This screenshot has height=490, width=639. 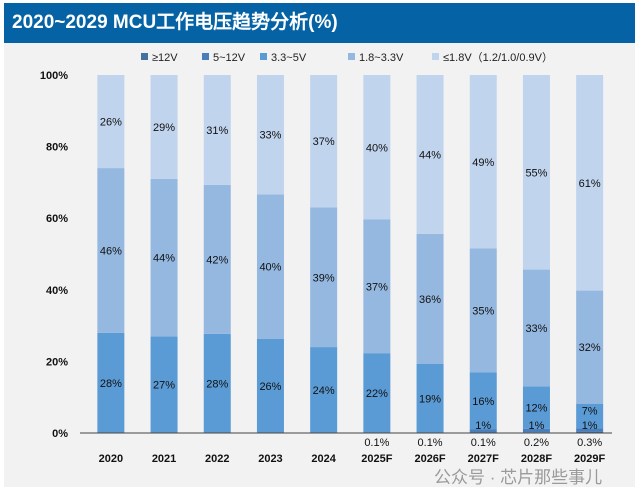 I want to click on watermark: 公众号 · 芯片那些事儿, so click(x=518, y=477).